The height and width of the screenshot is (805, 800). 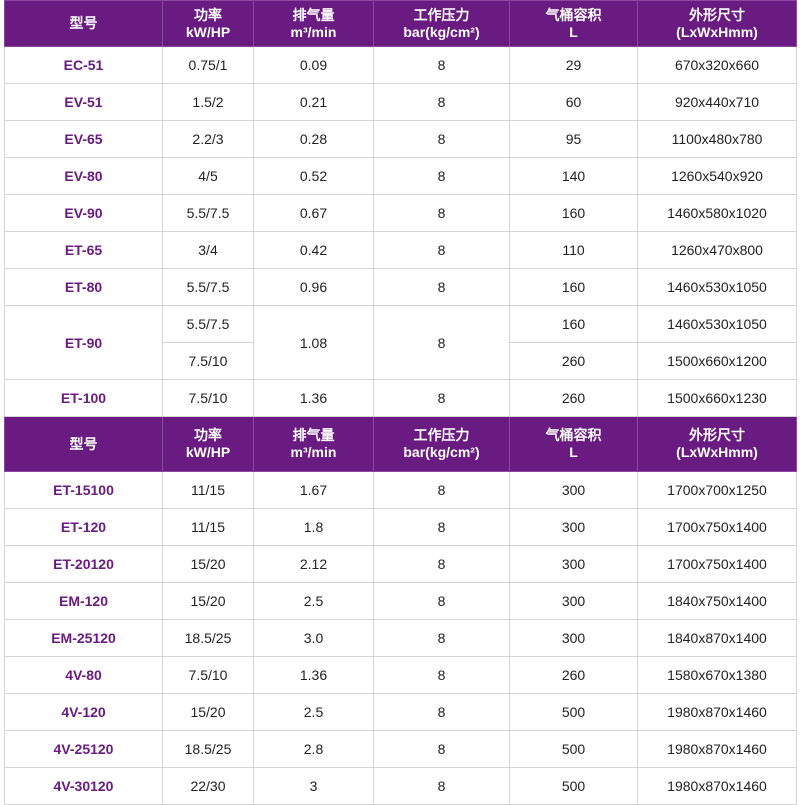 What do you see at coordinates (573, 139) in the screenshot?
I see `tank-cell: 95` at bounding box center [573, 139].